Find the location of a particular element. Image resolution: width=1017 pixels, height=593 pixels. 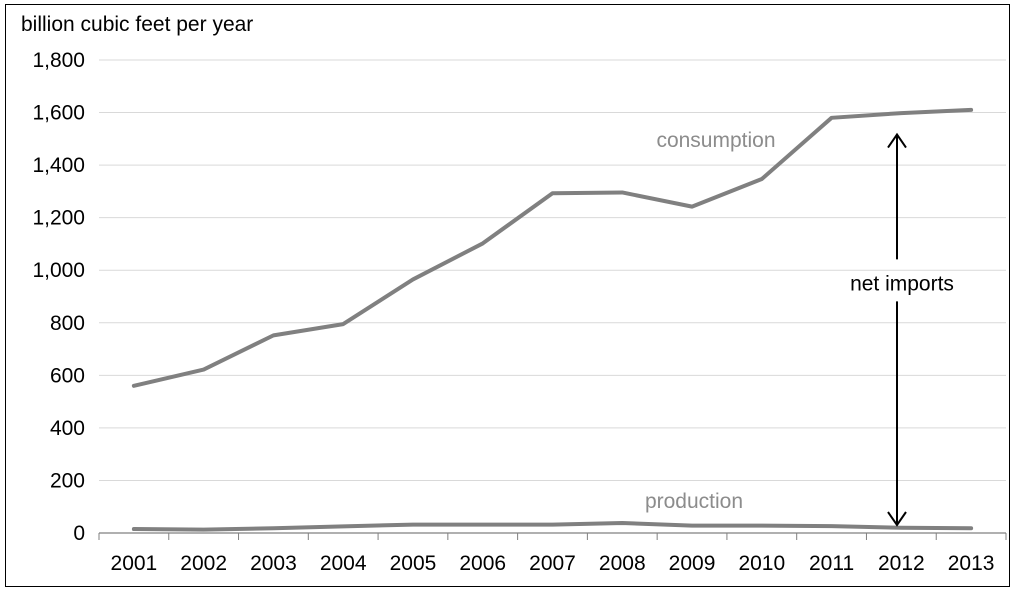

x-tick-label: 2008 is located at coordinates (622, 563).